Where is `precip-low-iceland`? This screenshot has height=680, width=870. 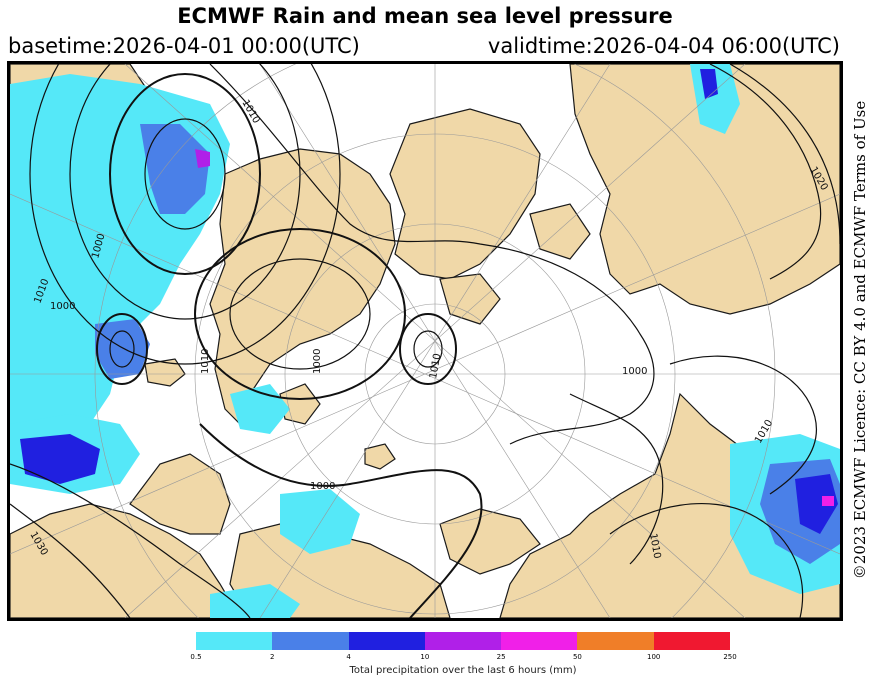
precip-low-iceland is located at coordinates (122, 349).